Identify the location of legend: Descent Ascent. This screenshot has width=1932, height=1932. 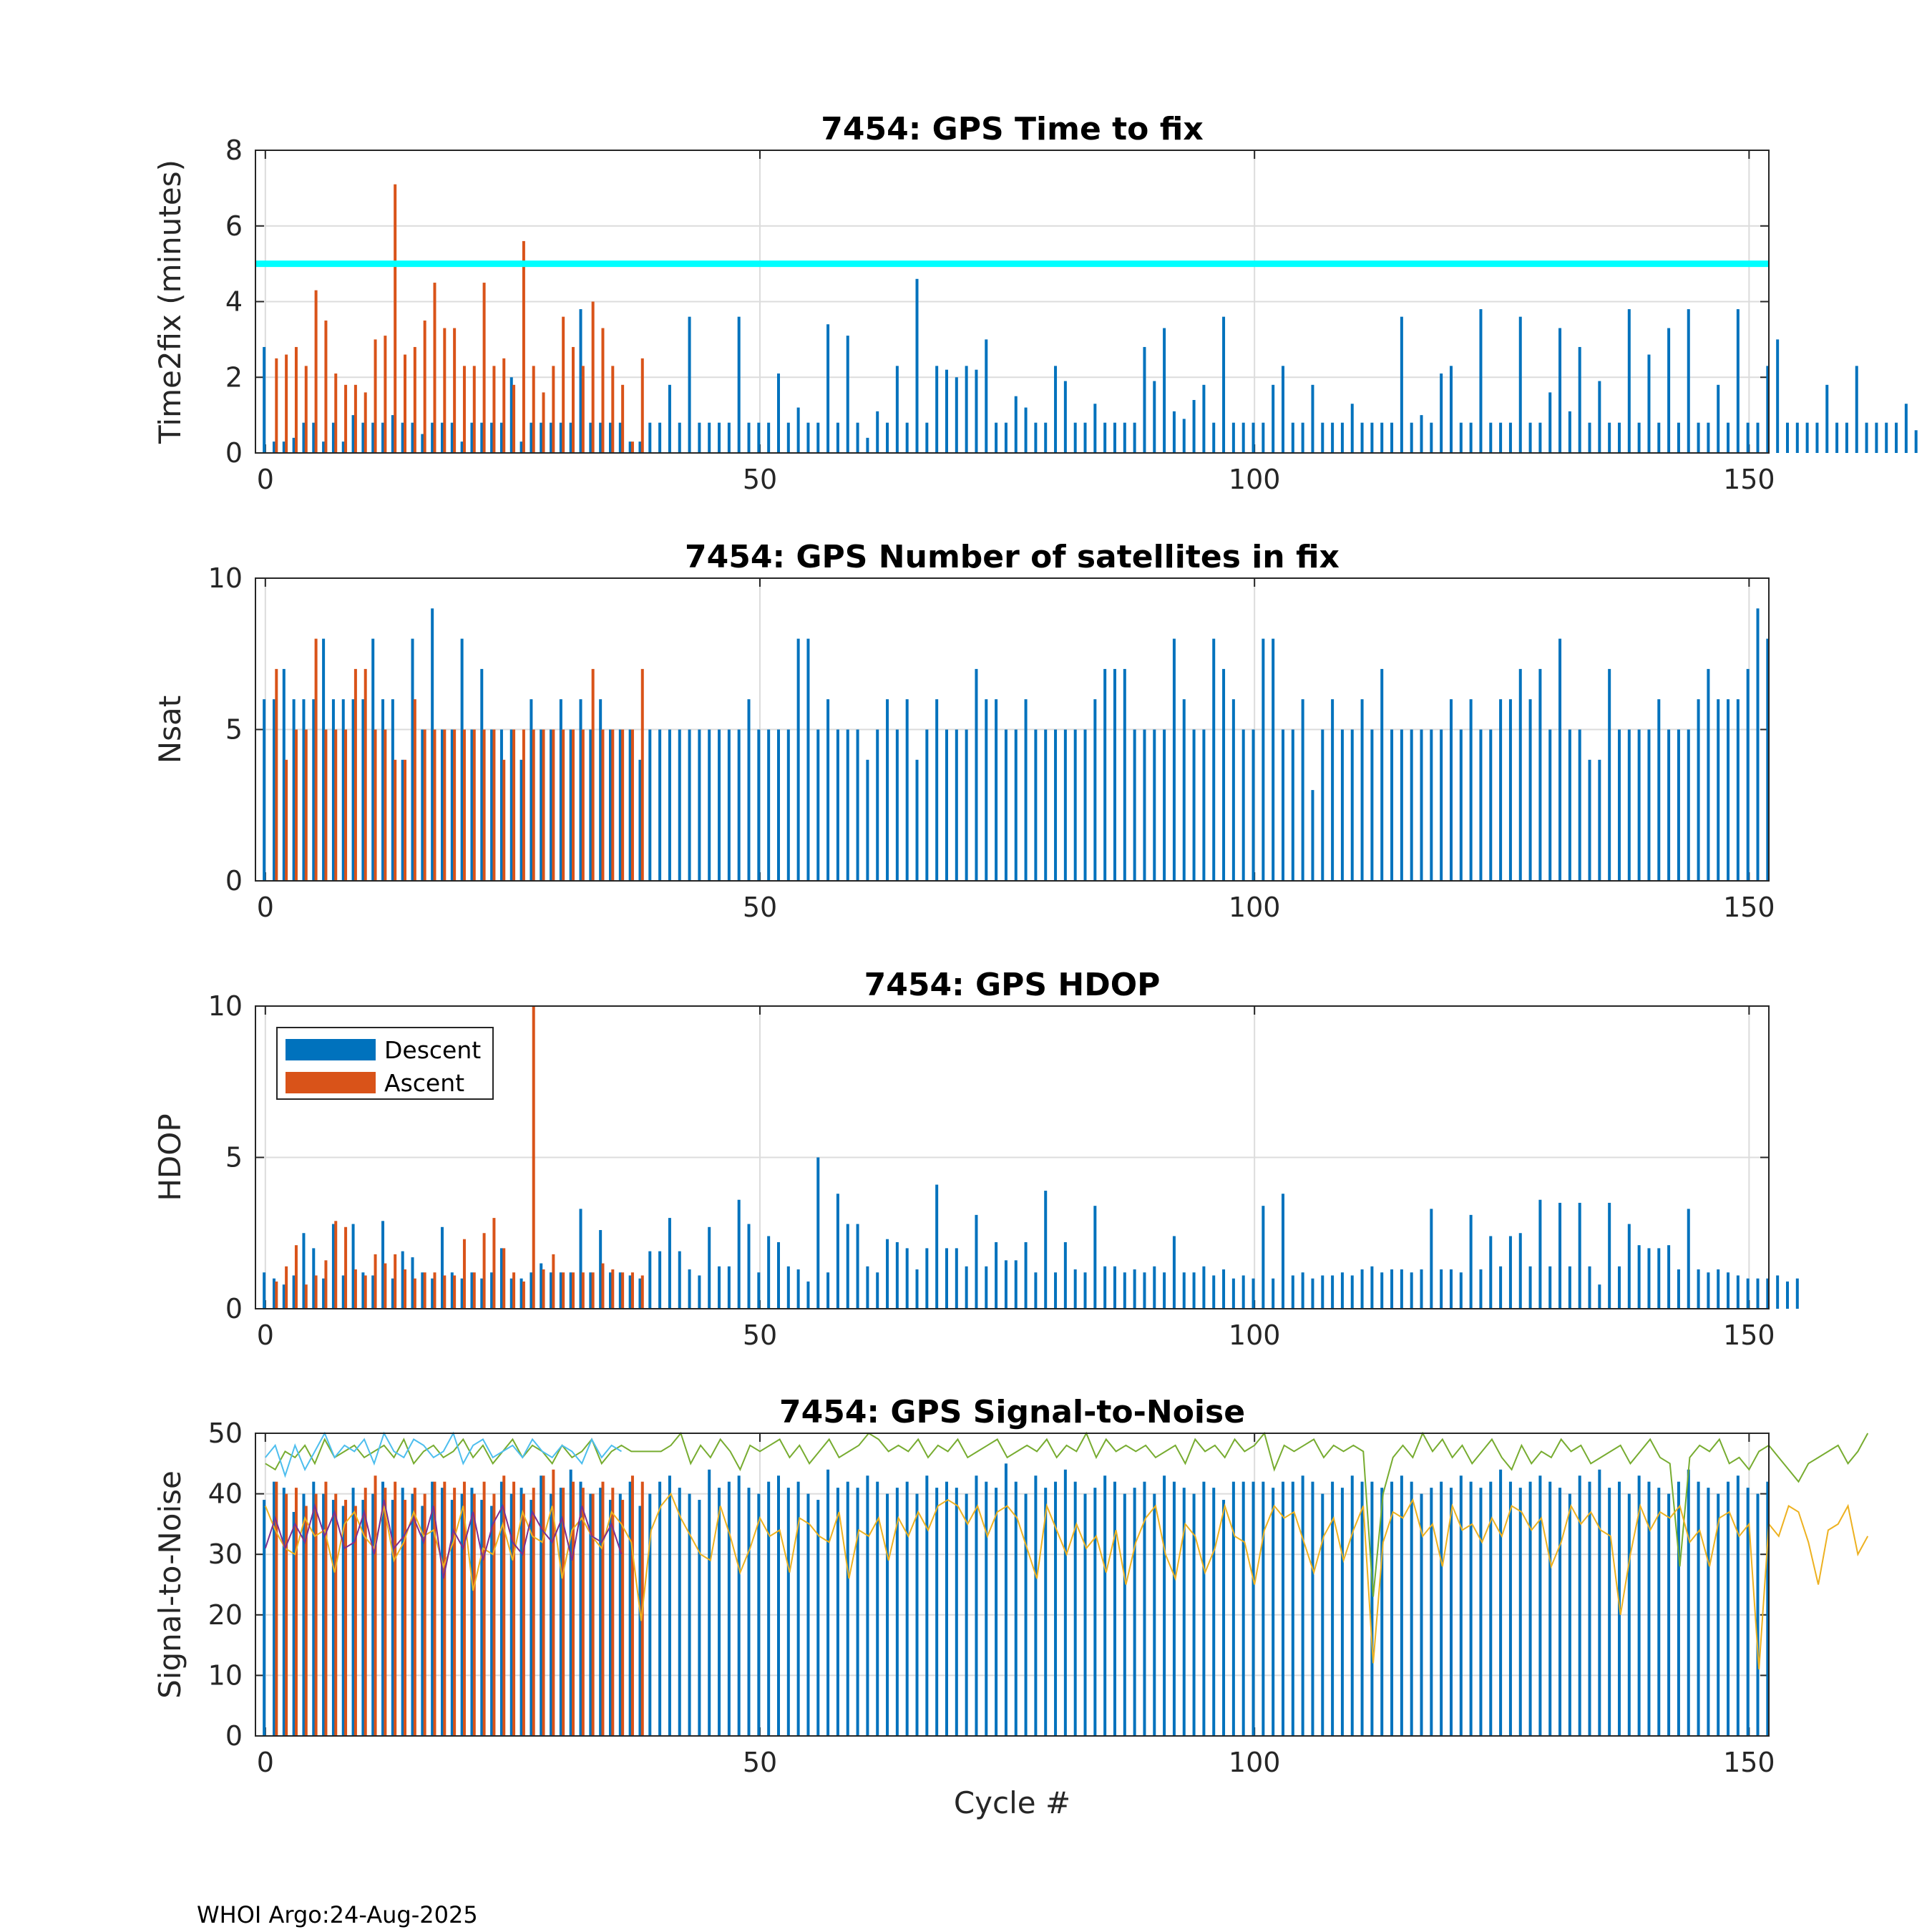
(385, 1063).